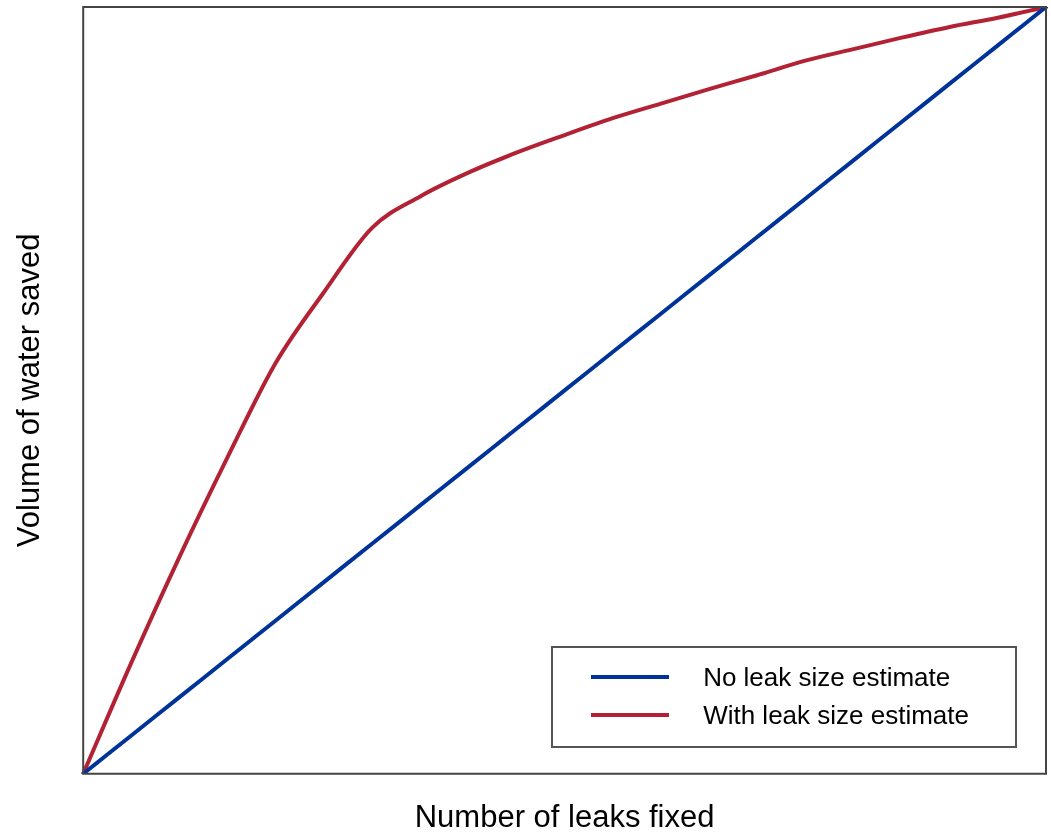 The height and width of the screenshot is (837, 1051). What do you see at coordinates (827, 677) in the screenshot?
I see `legend-label: No leak size estimate` at bounding box center [827, 677].